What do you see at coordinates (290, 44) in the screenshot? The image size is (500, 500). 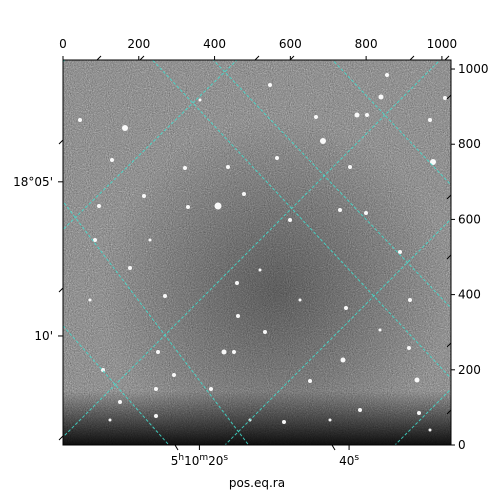 I see `x-pixel-tick-label: 600` at bounding box center [290, 44].